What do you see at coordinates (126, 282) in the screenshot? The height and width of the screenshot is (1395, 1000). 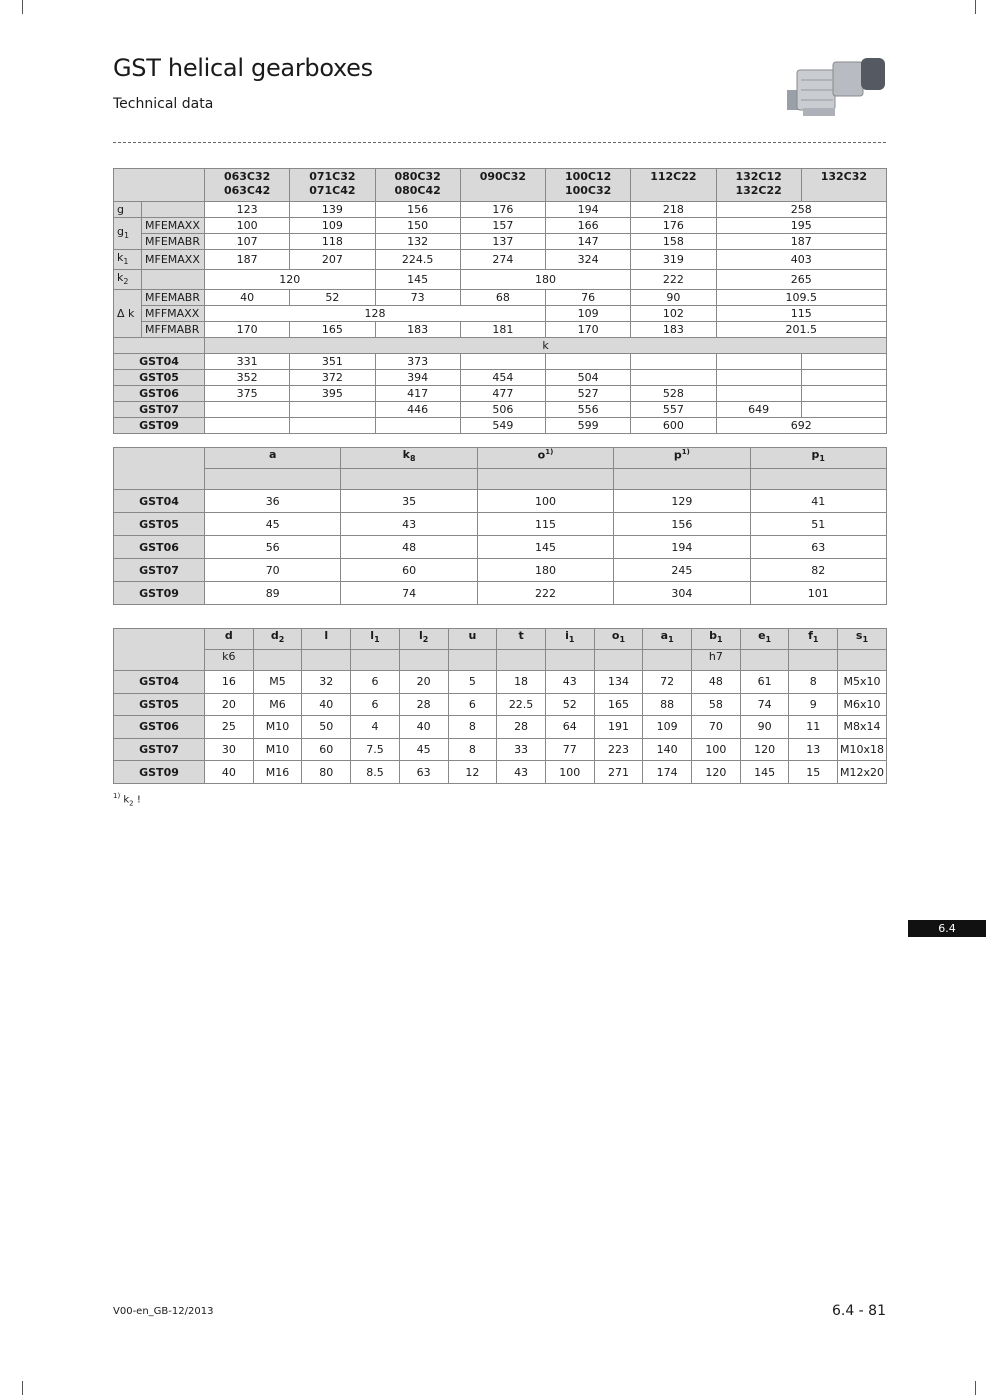 I see `parameter-subscript: 2` at bounding box center [126, 282].